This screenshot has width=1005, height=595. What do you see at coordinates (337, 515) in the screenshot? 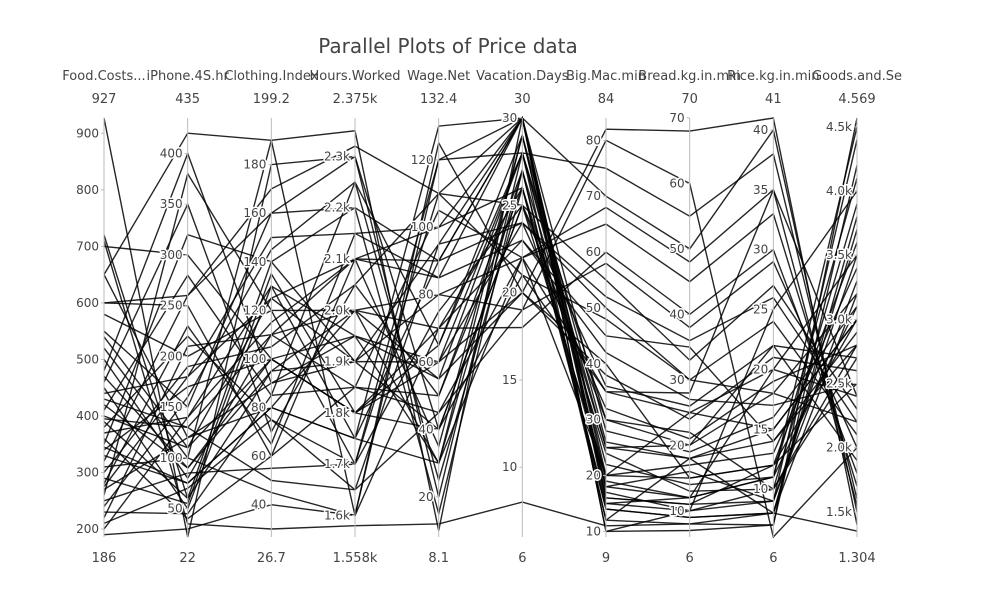
I see `tick-label: 1.6k` at bounding box center [337, 515].